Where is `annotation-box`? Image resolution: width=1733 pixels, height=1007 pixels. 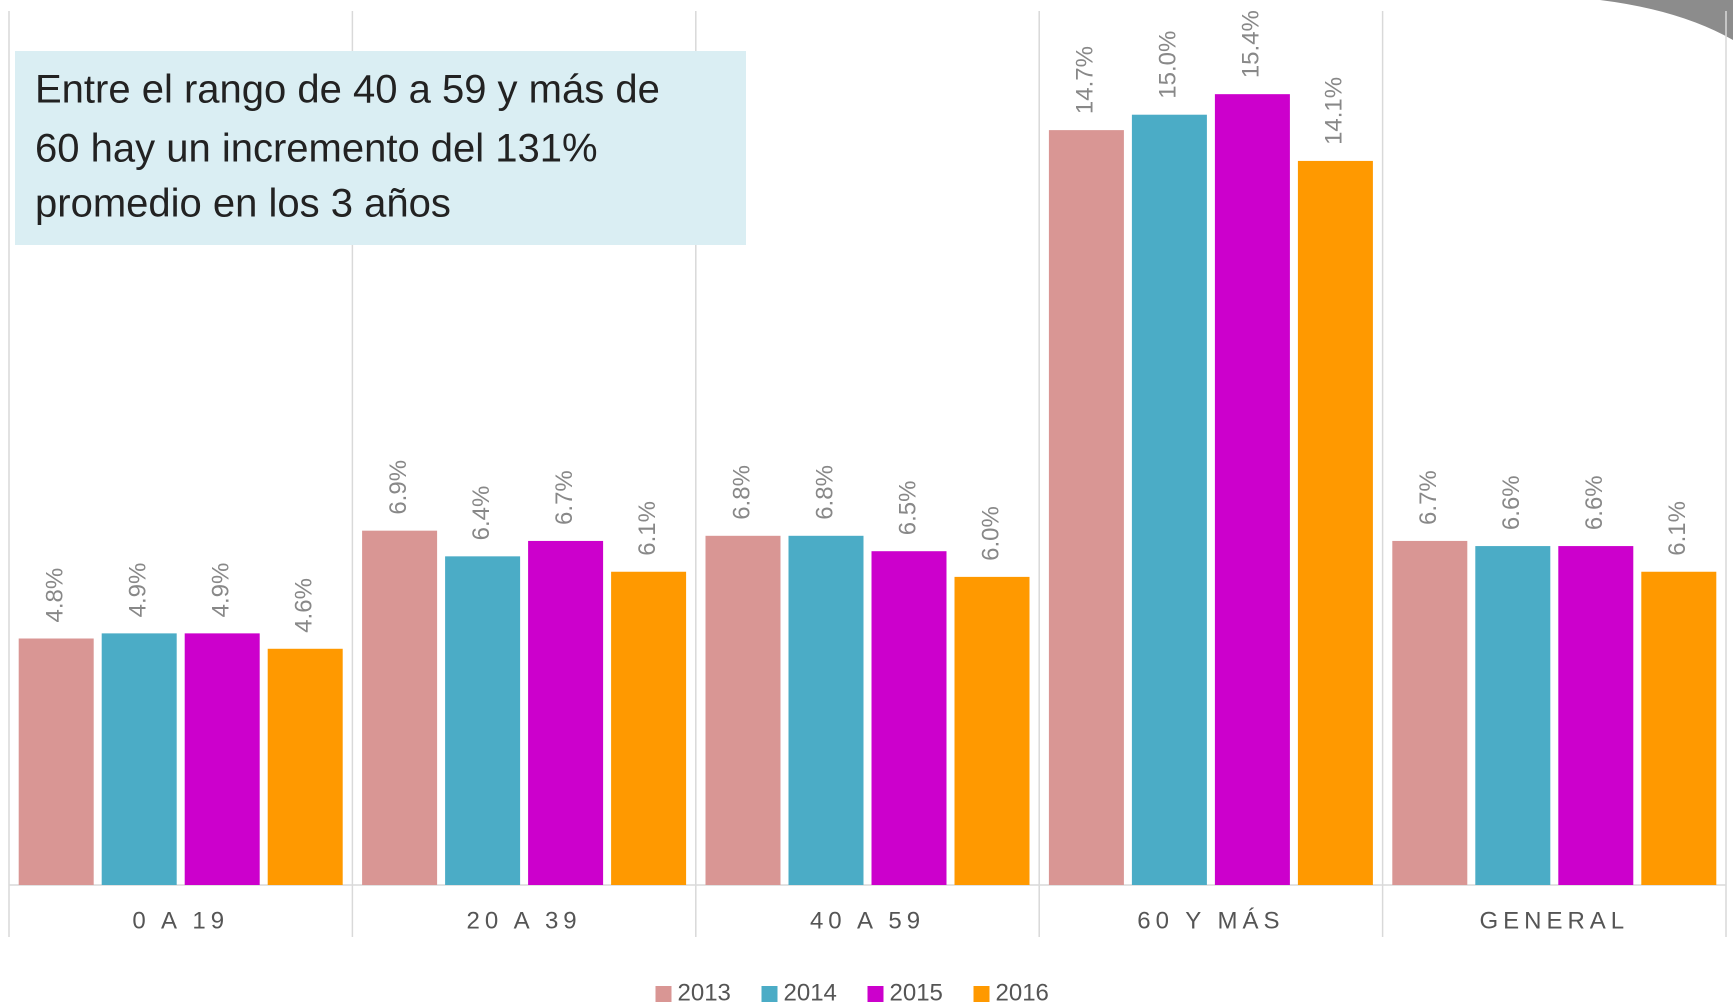
annotation-box is located at coordinates (380, 148).